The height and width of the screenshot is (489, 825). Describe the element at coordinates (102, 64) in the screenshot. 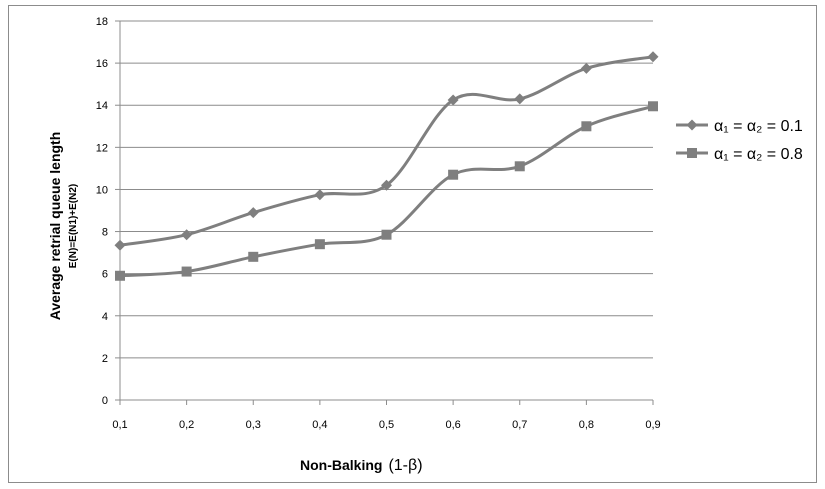

I see `y-tick-label: 16` at that location.